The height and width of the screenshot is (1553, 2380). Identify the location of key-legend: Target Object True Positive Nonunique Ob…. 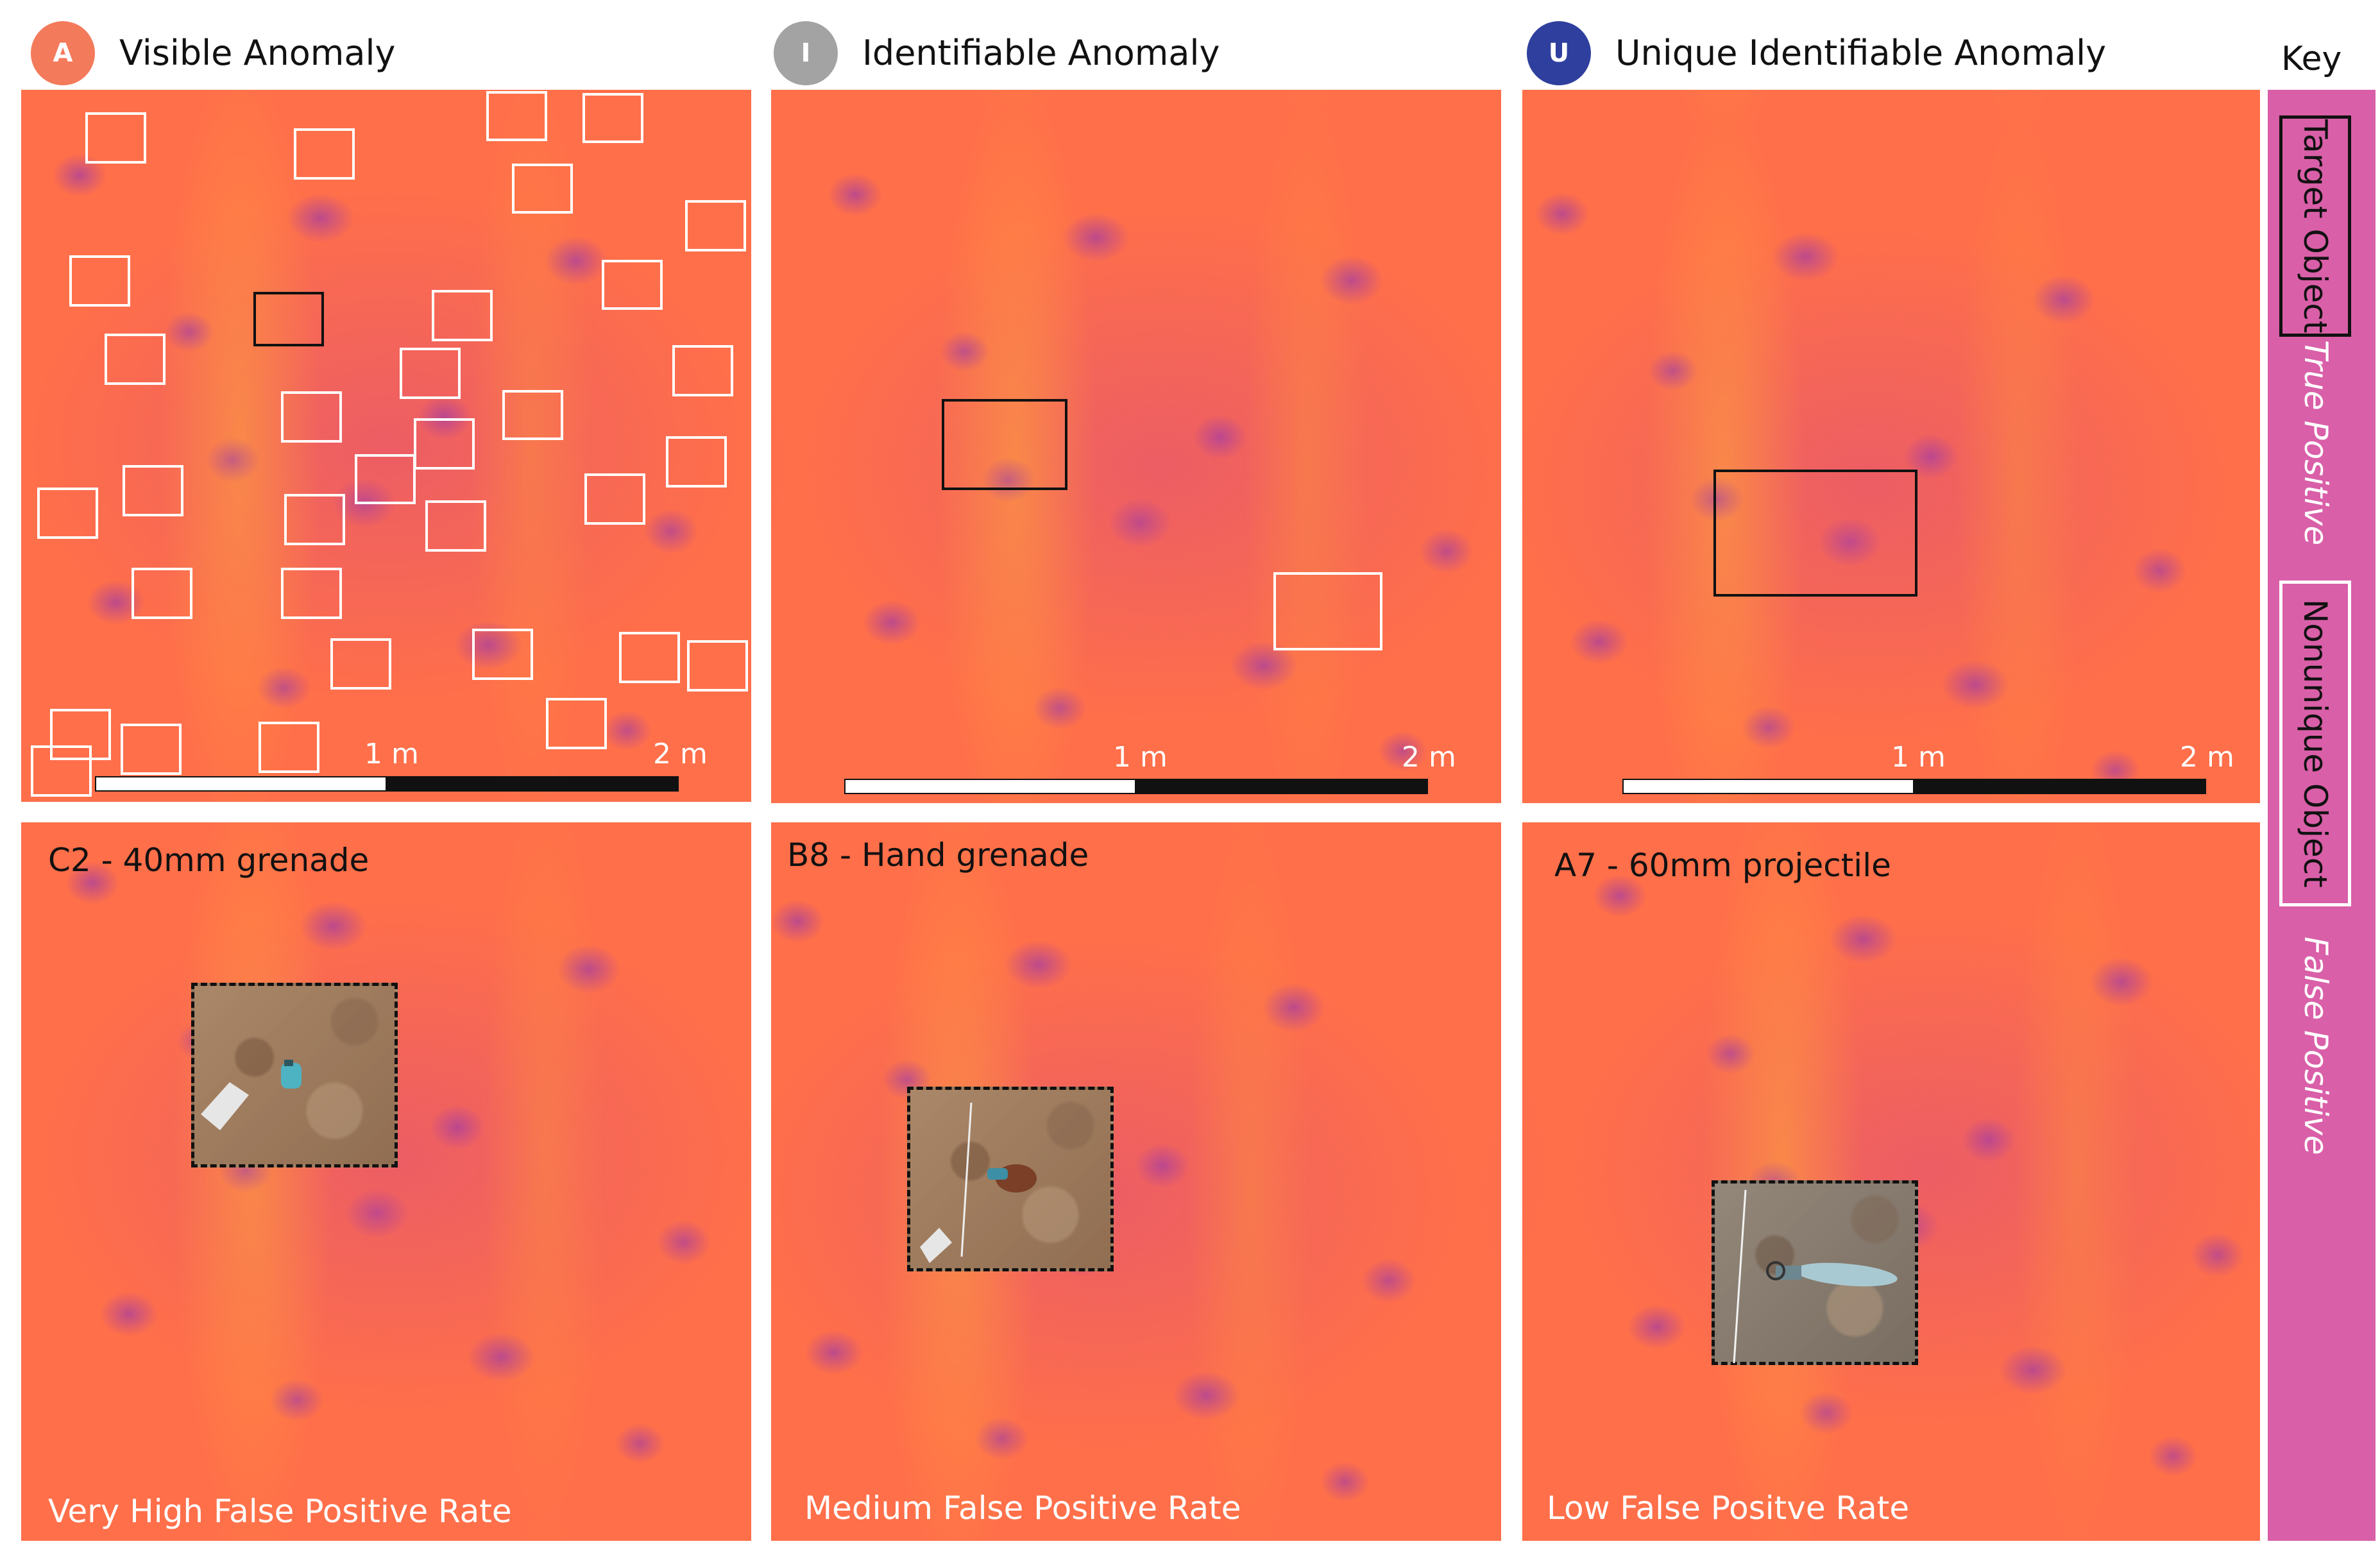
(2322, 815).